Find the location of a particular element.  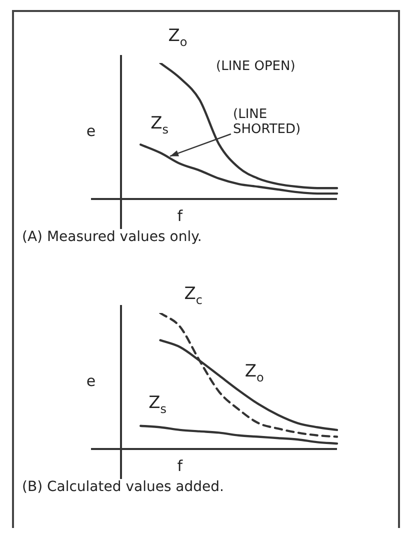

text: (B) Calculated values added. is located at coordinates (123, 487).